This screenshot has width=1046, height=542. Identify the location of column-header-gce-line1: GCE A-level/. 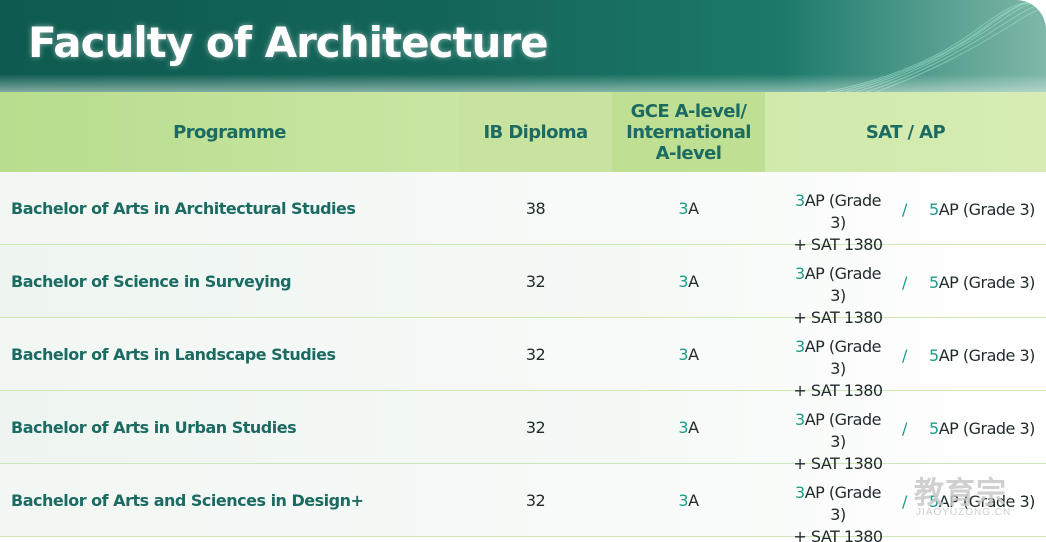
(688, 111).